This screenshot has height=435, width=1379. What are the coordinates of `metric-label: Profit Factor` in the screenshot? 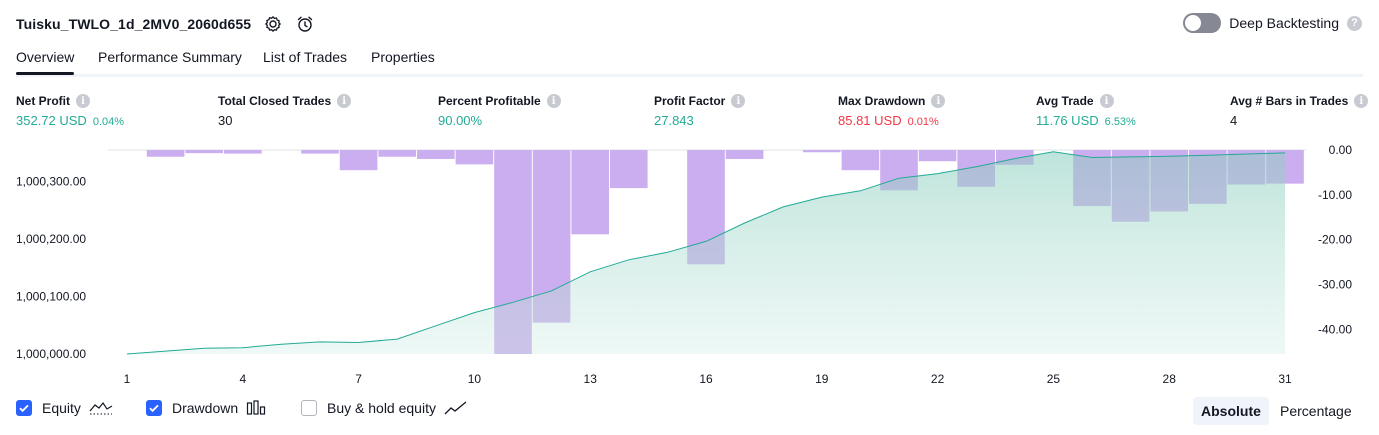 It's located at (690, 101).